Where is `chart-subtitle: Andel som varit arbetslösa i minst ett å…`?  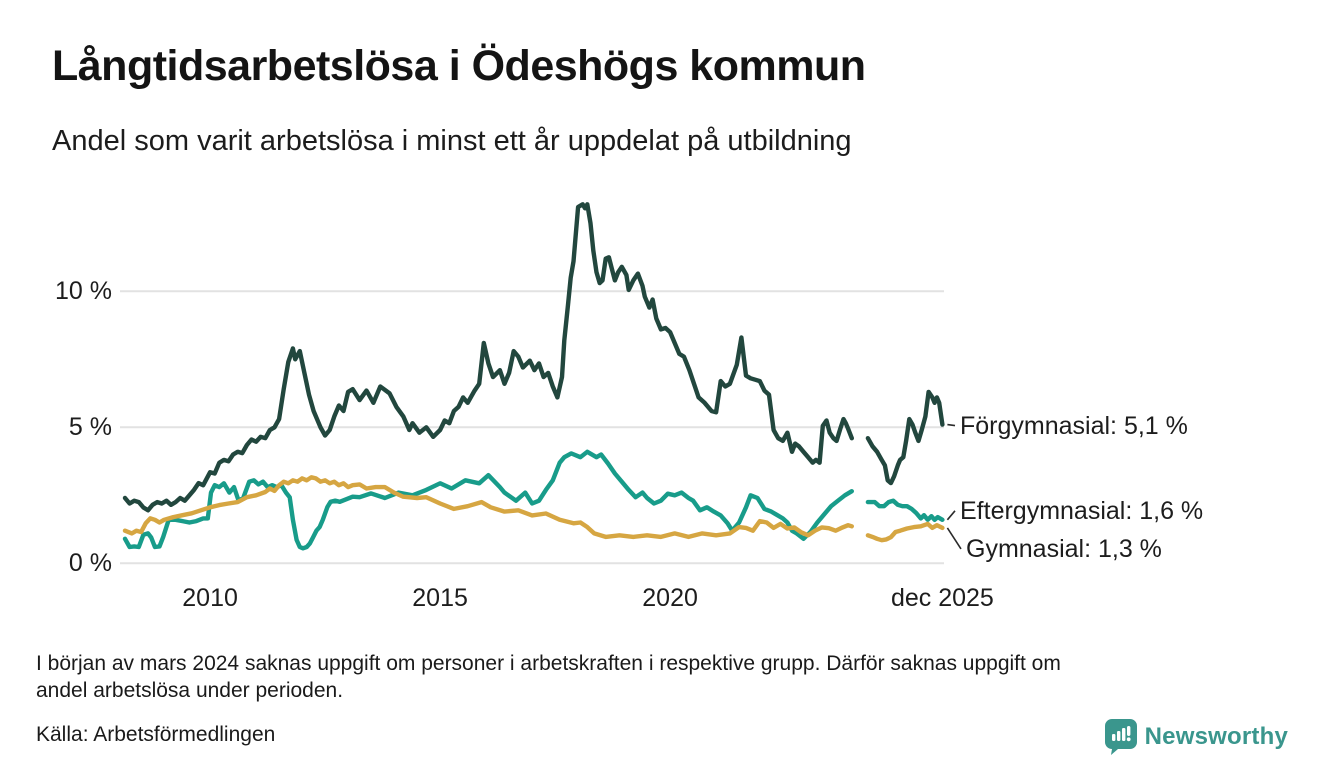
chart-subtitle: Andel som varit arbetslösa i minst ett å… is located at coordinates (452, 141).